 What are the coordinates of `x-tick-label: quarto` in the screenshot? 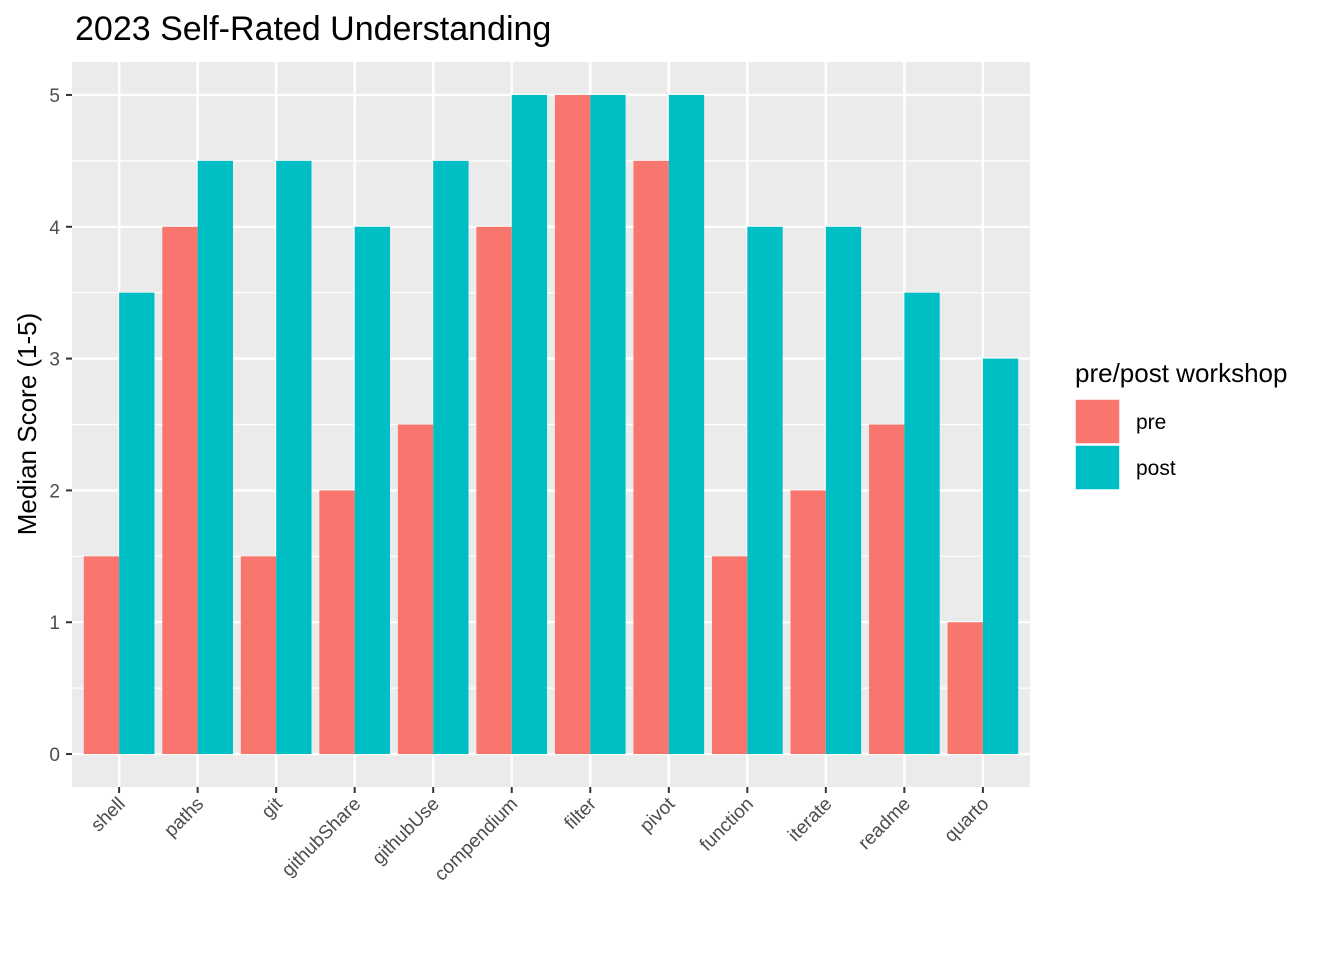 It's located at (966, 820).